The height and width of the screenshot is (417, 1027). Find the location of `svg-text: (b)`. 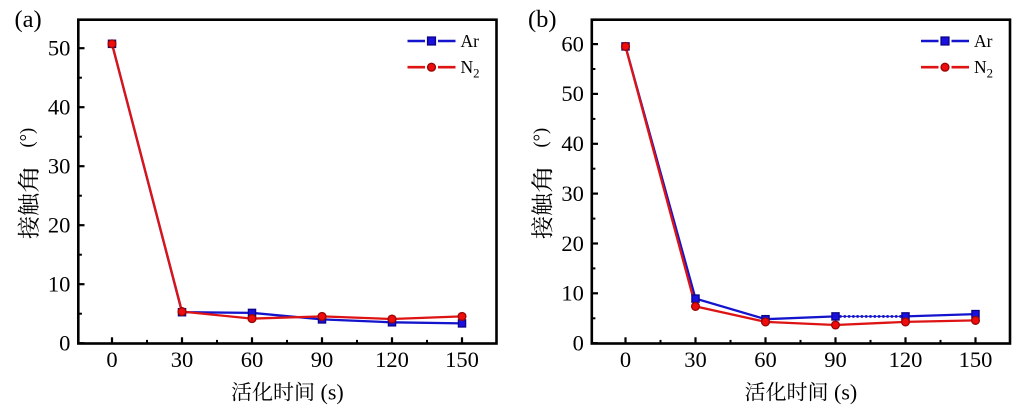

svg-text: (b) is located at coordinates (542, 19).